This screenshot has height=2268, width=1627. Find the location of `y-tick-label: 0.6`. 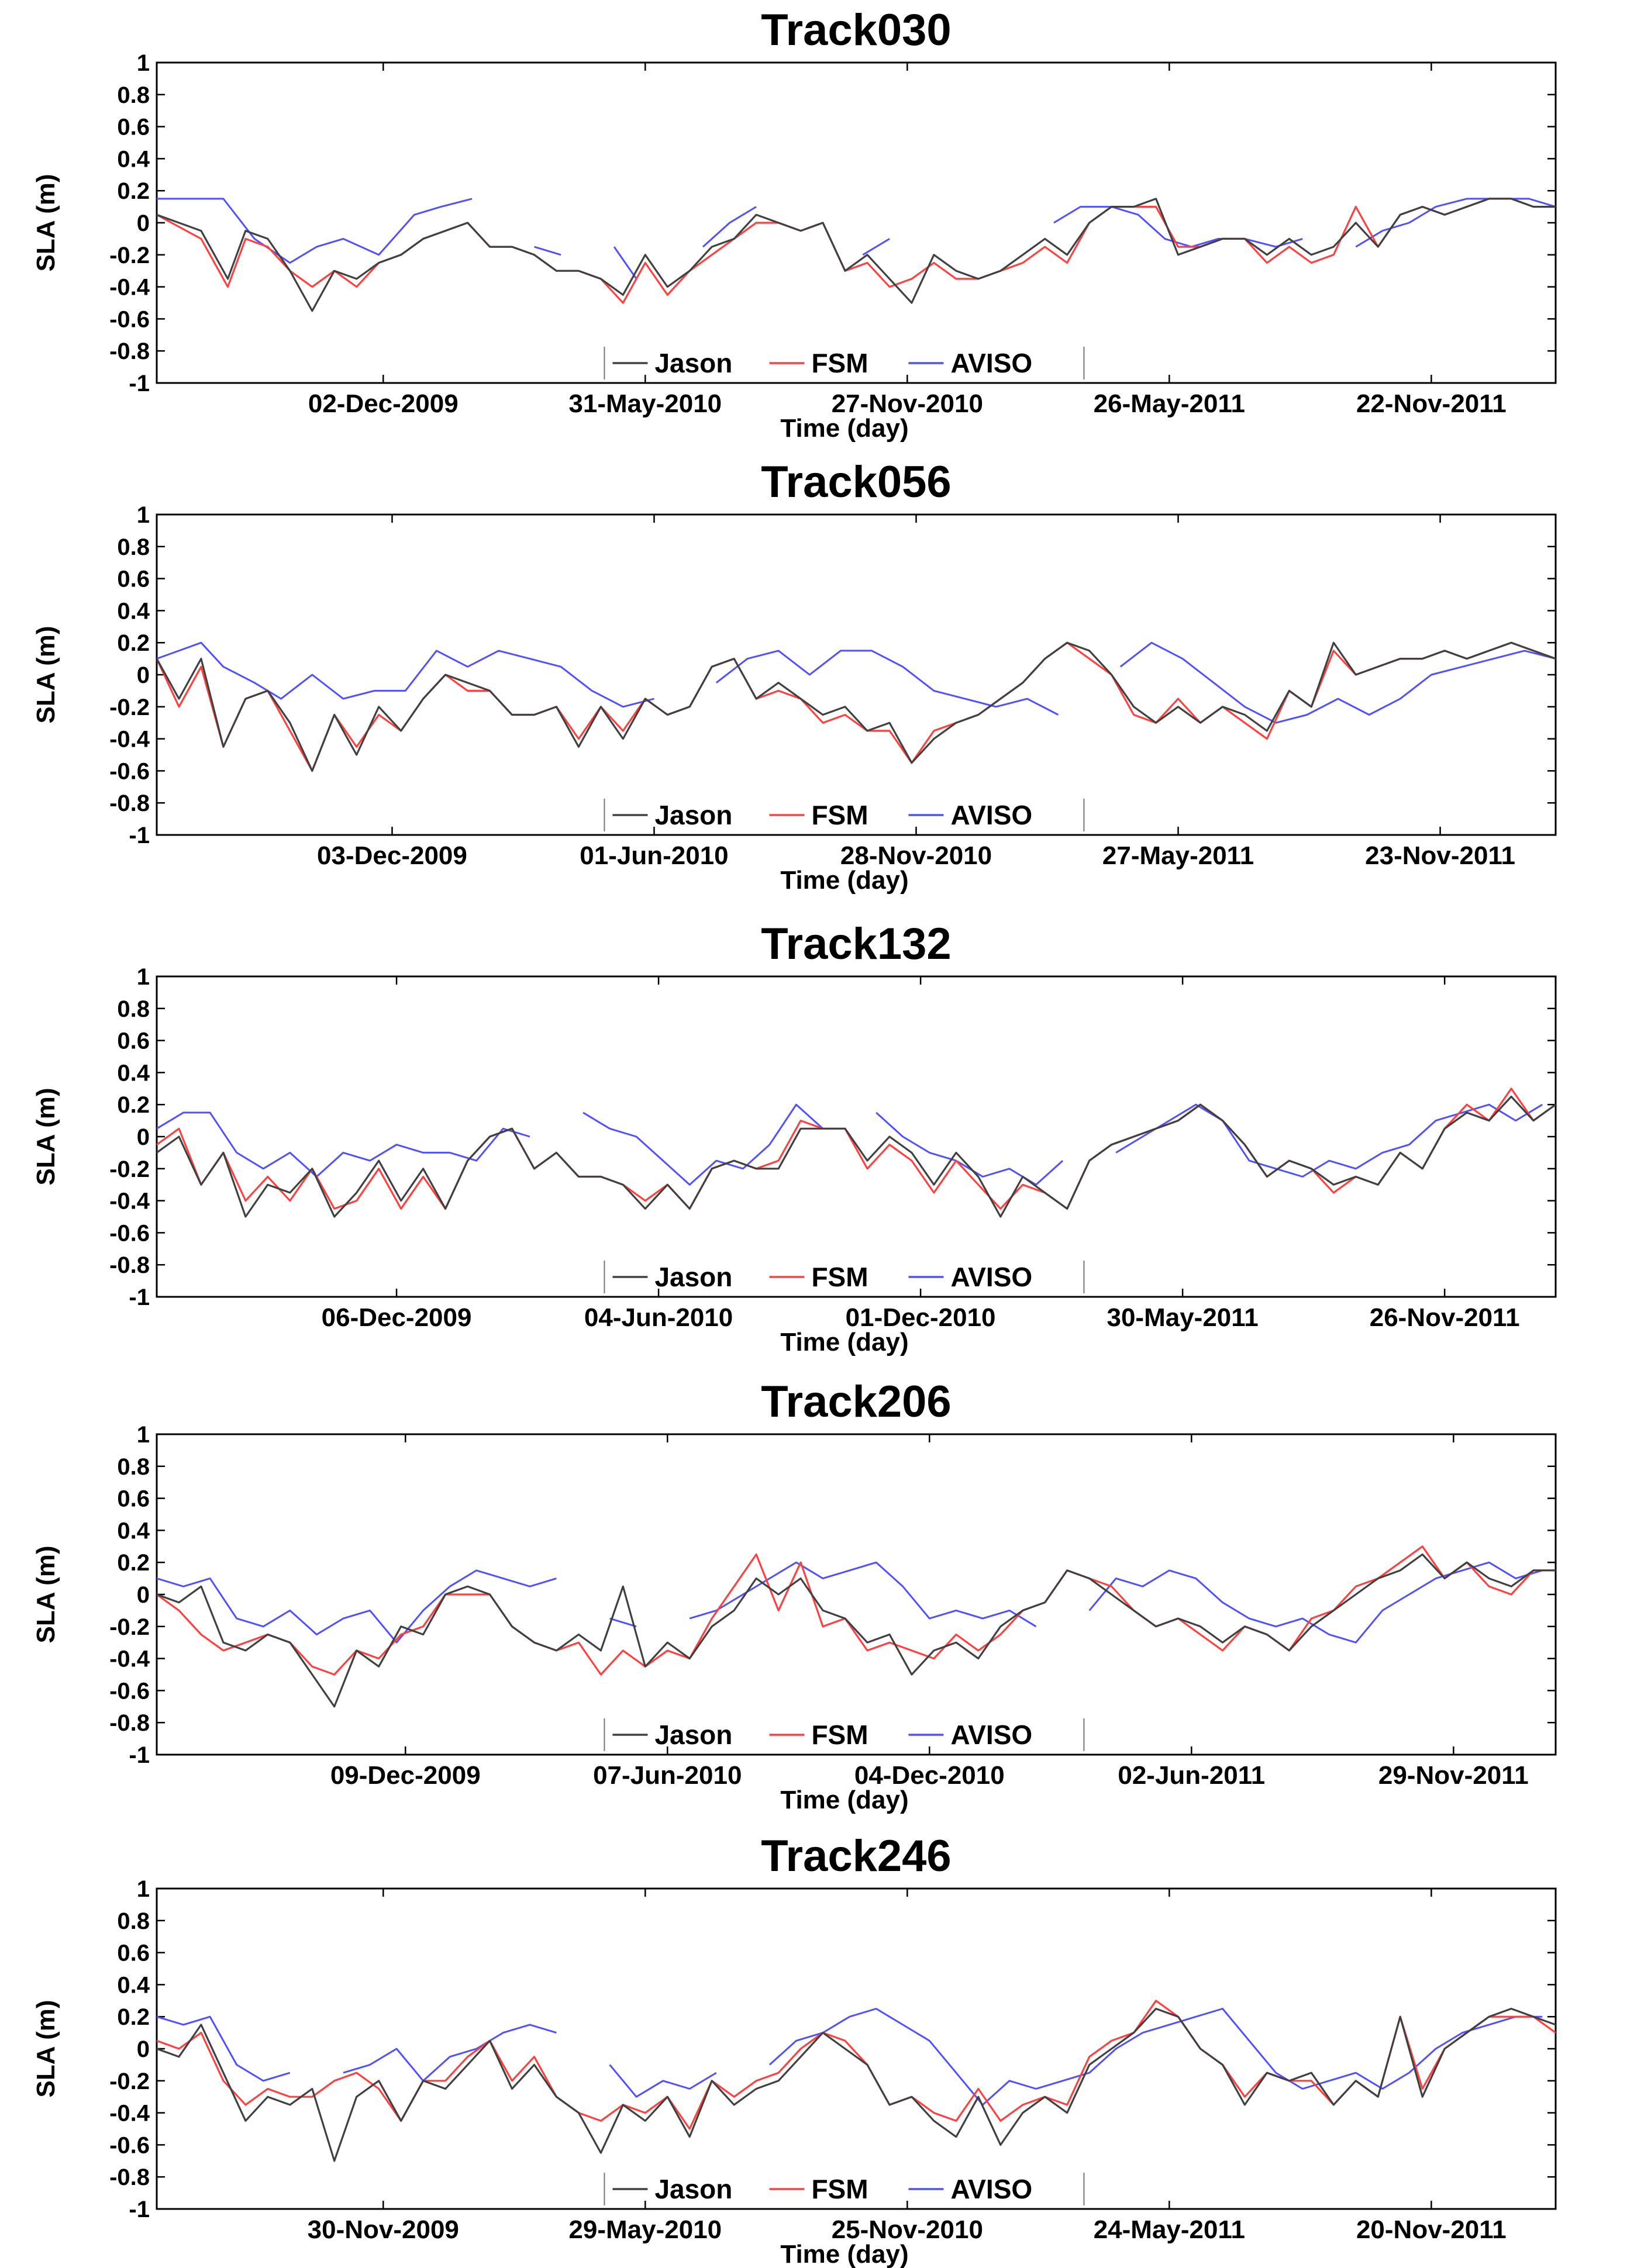

y-tick-label: 0.6 is located at coordinates (133, 1953).